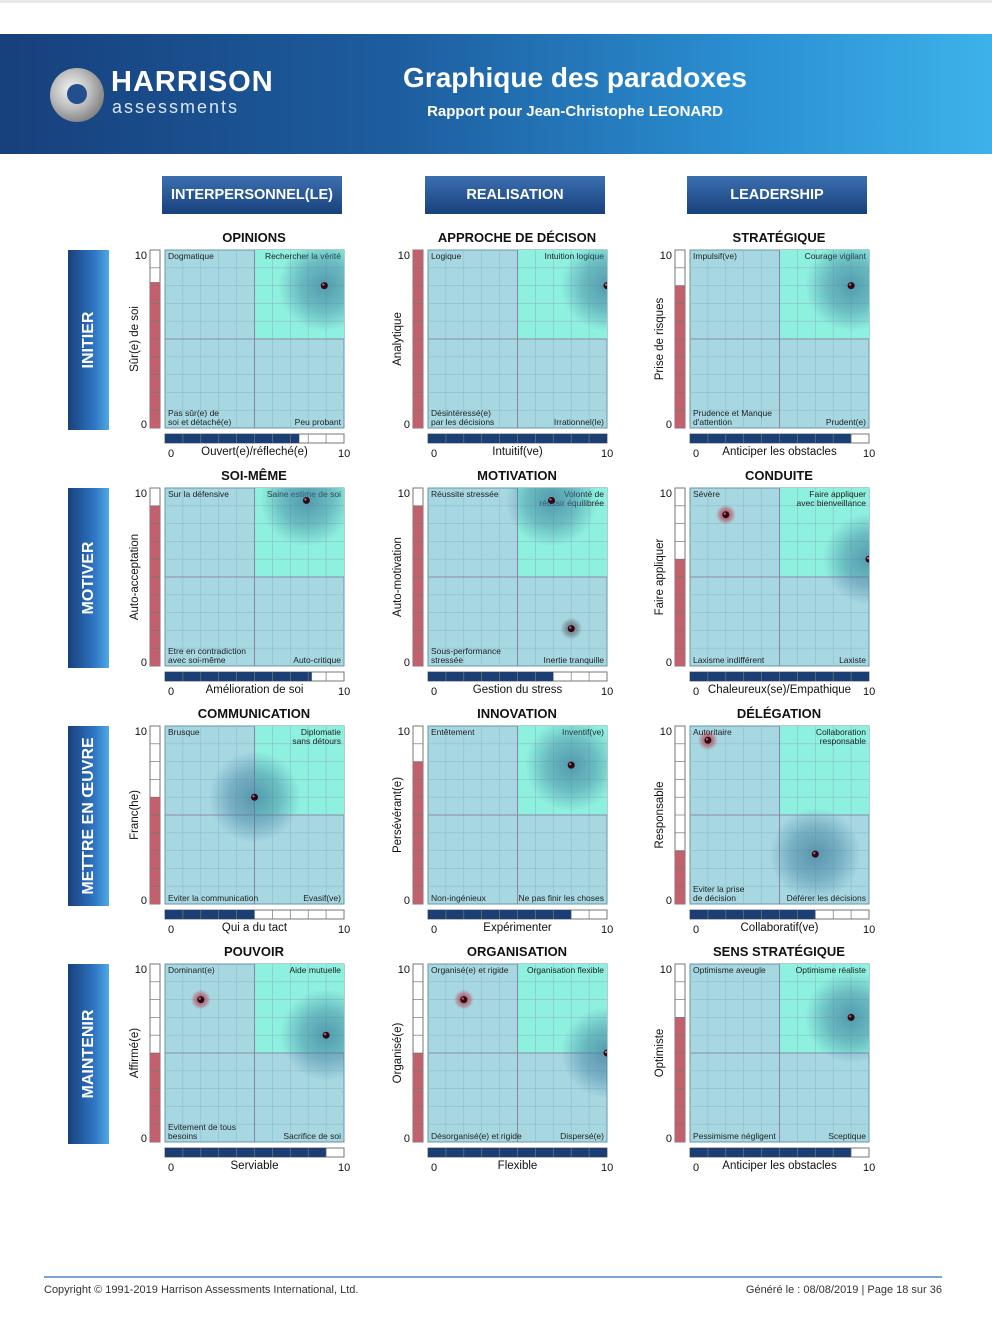 The image size is (992, 1321). Describe the element at coordinates (135, 339) in the screenshot. I see `y-axis-label: Sûr(e) de soi` at that location.